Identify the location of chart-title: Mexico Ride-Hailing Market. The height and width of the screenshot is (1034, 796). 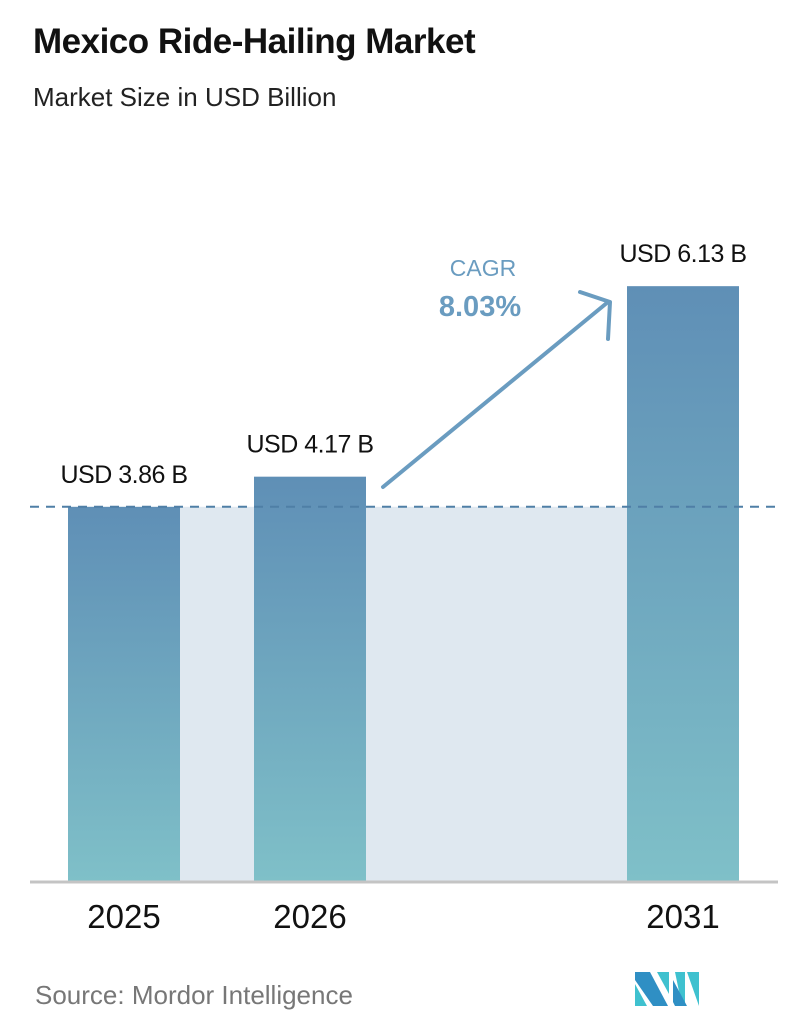
(254, 41).